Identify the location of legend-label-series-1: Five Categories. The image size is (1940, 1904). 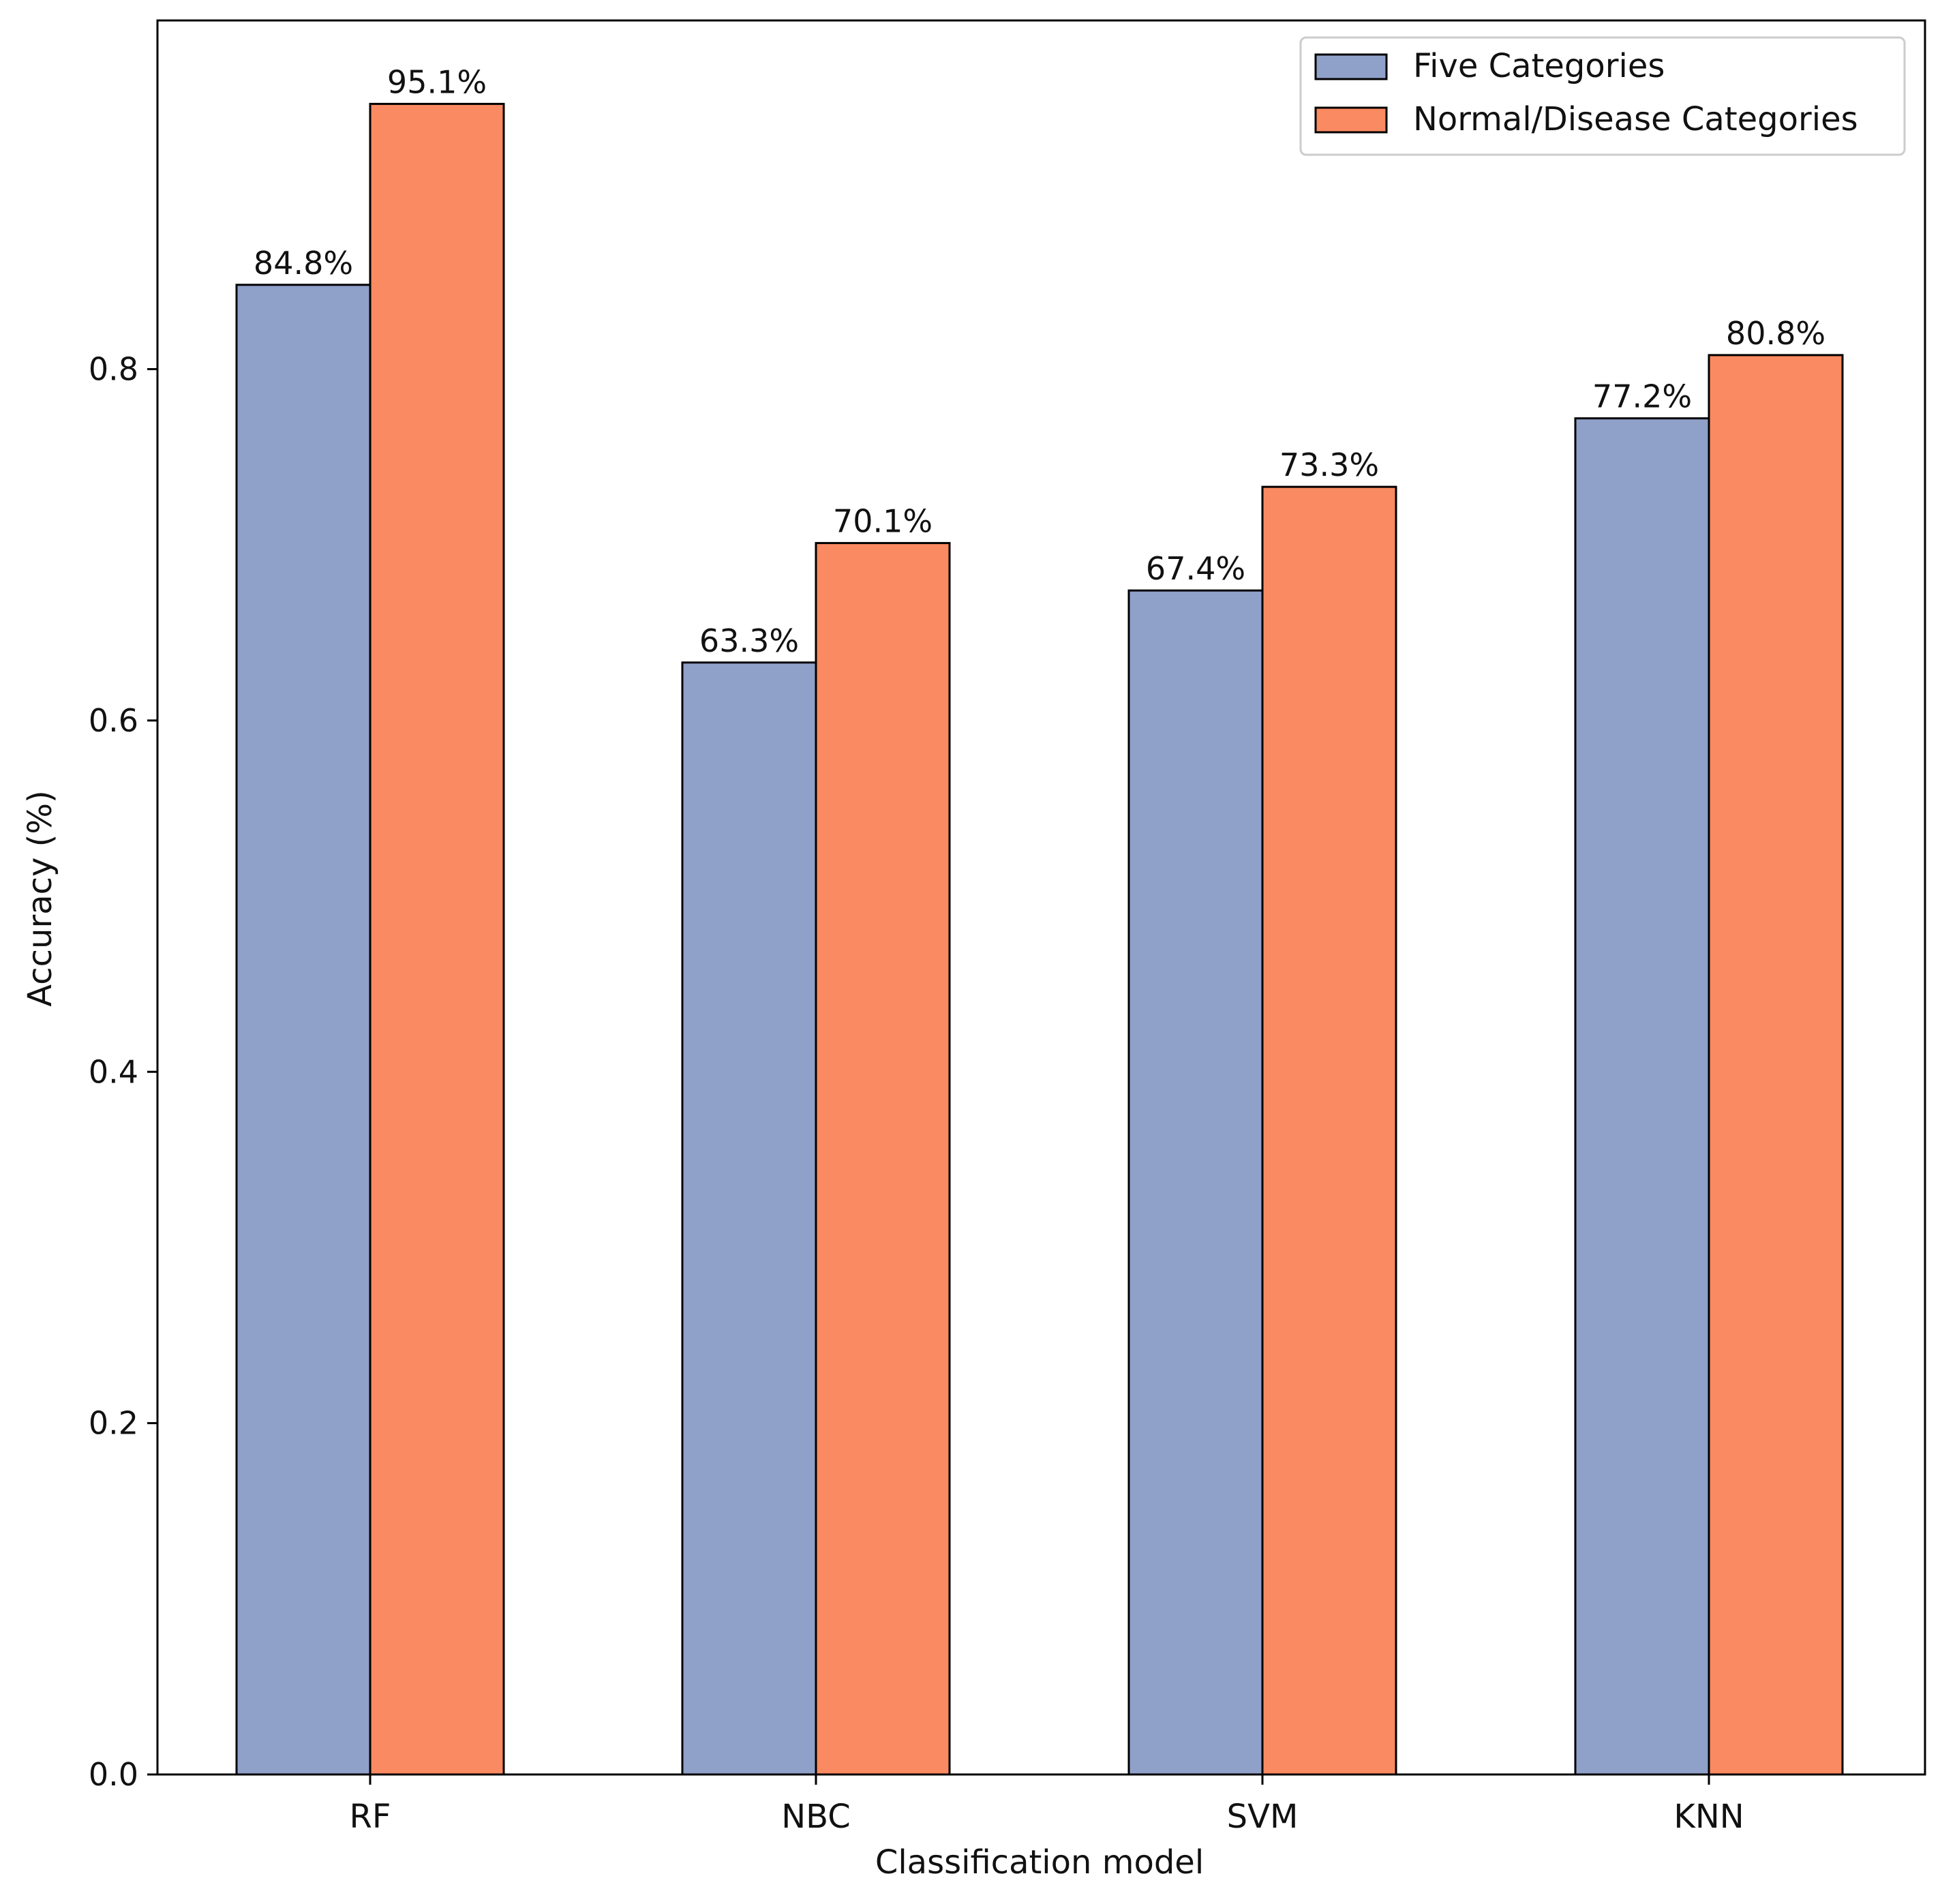
(1539, 66).